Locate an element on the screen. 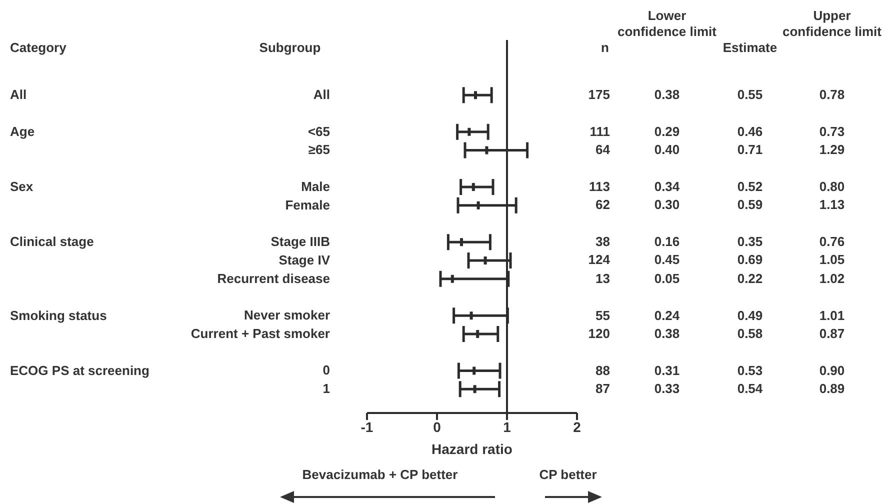 Image resolution: width=894 pixels, height=504 pixels. text: n is located at coordinates (605, 48).